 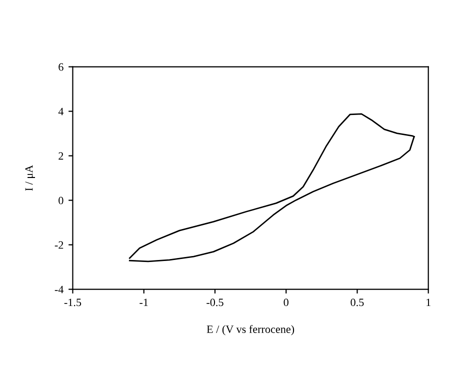 What do you see at coordinates (286, 302) in the screenshot?
I see `x-tick-label: 0` at bounding box center [286, 302].